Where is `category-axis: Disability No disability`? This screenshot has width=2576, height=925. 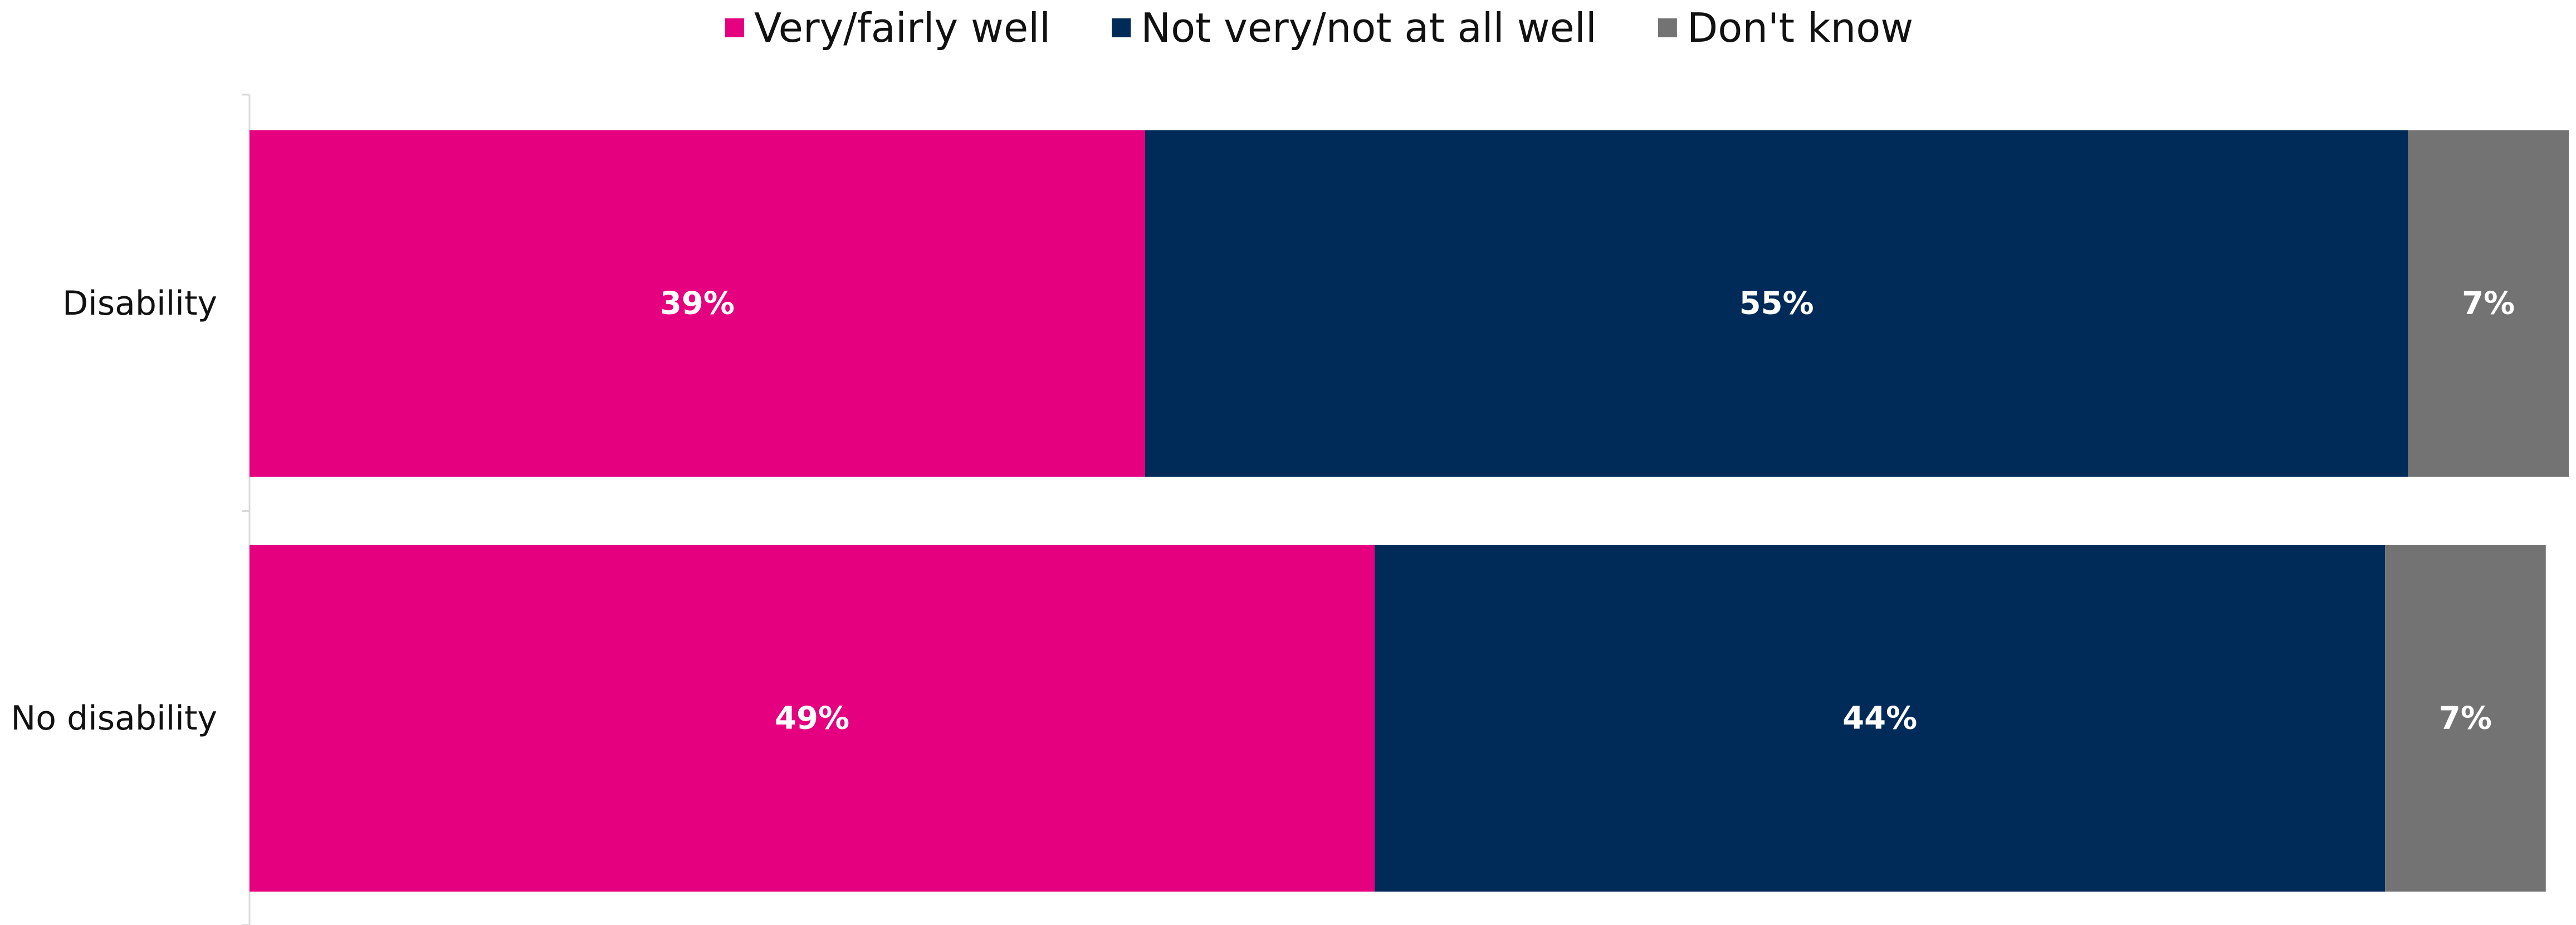 category-axis: Disability No disability is located at coordinates (131, 509).